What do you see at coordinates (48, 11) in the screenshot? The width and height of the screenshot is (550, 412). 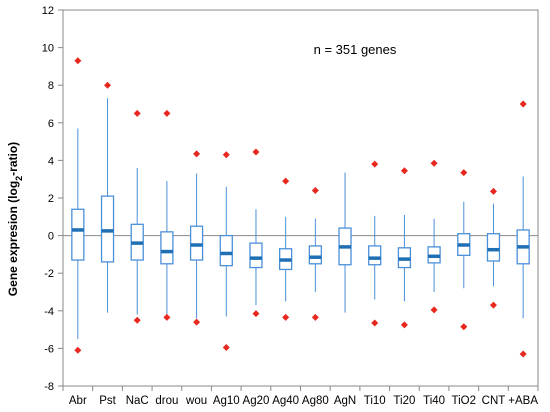 I see `y-tick-label: 12` at bounding box center [48, 11].